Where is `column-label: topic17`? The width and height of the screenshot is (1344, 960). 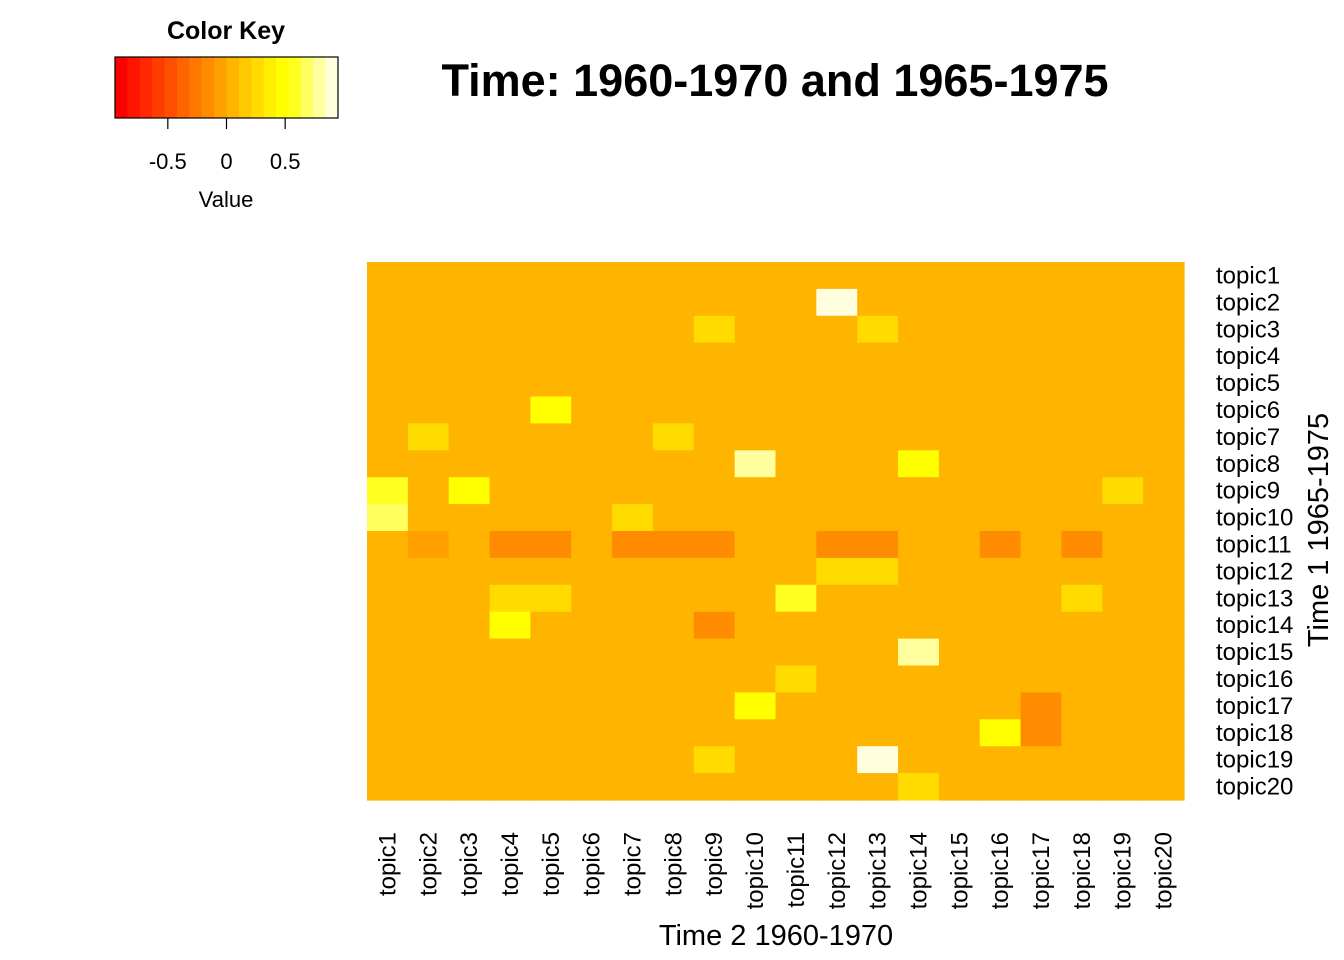 column-label: topic17 is located at coordinates (1041, 870).